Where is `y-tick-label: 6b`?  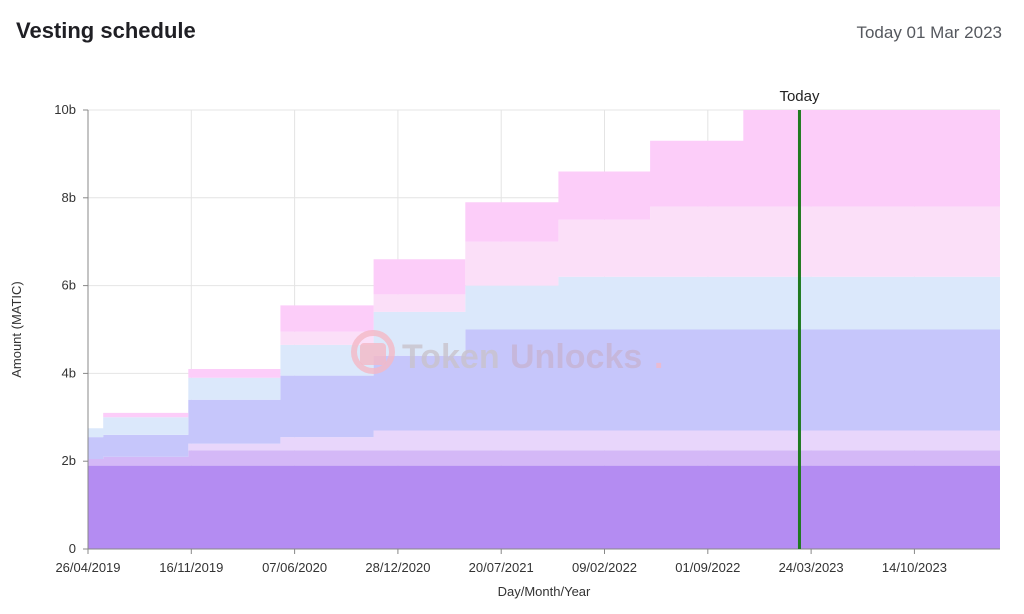 y-tick-label: 6b is located at coordinates (69, 285).